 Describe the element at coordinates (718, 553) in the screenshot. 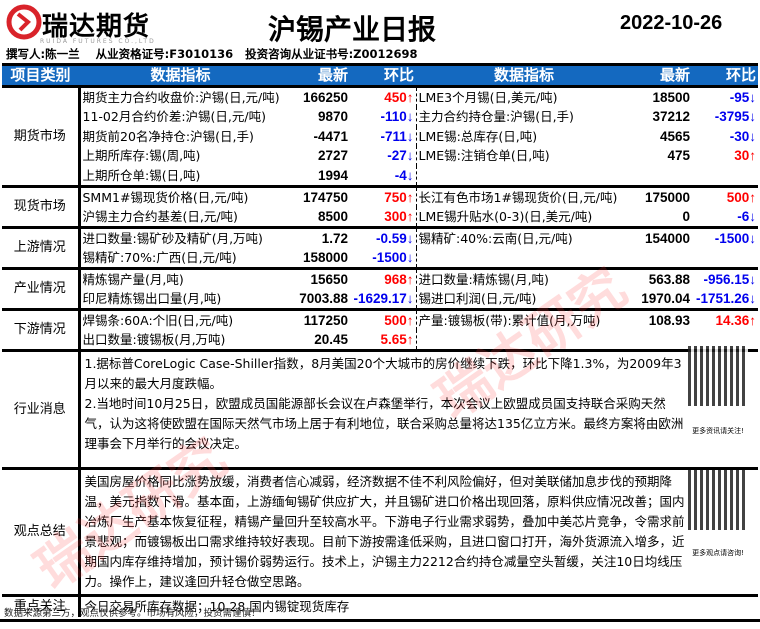

I see `qr-caption-view: 更多观点请咨询!` at that location.